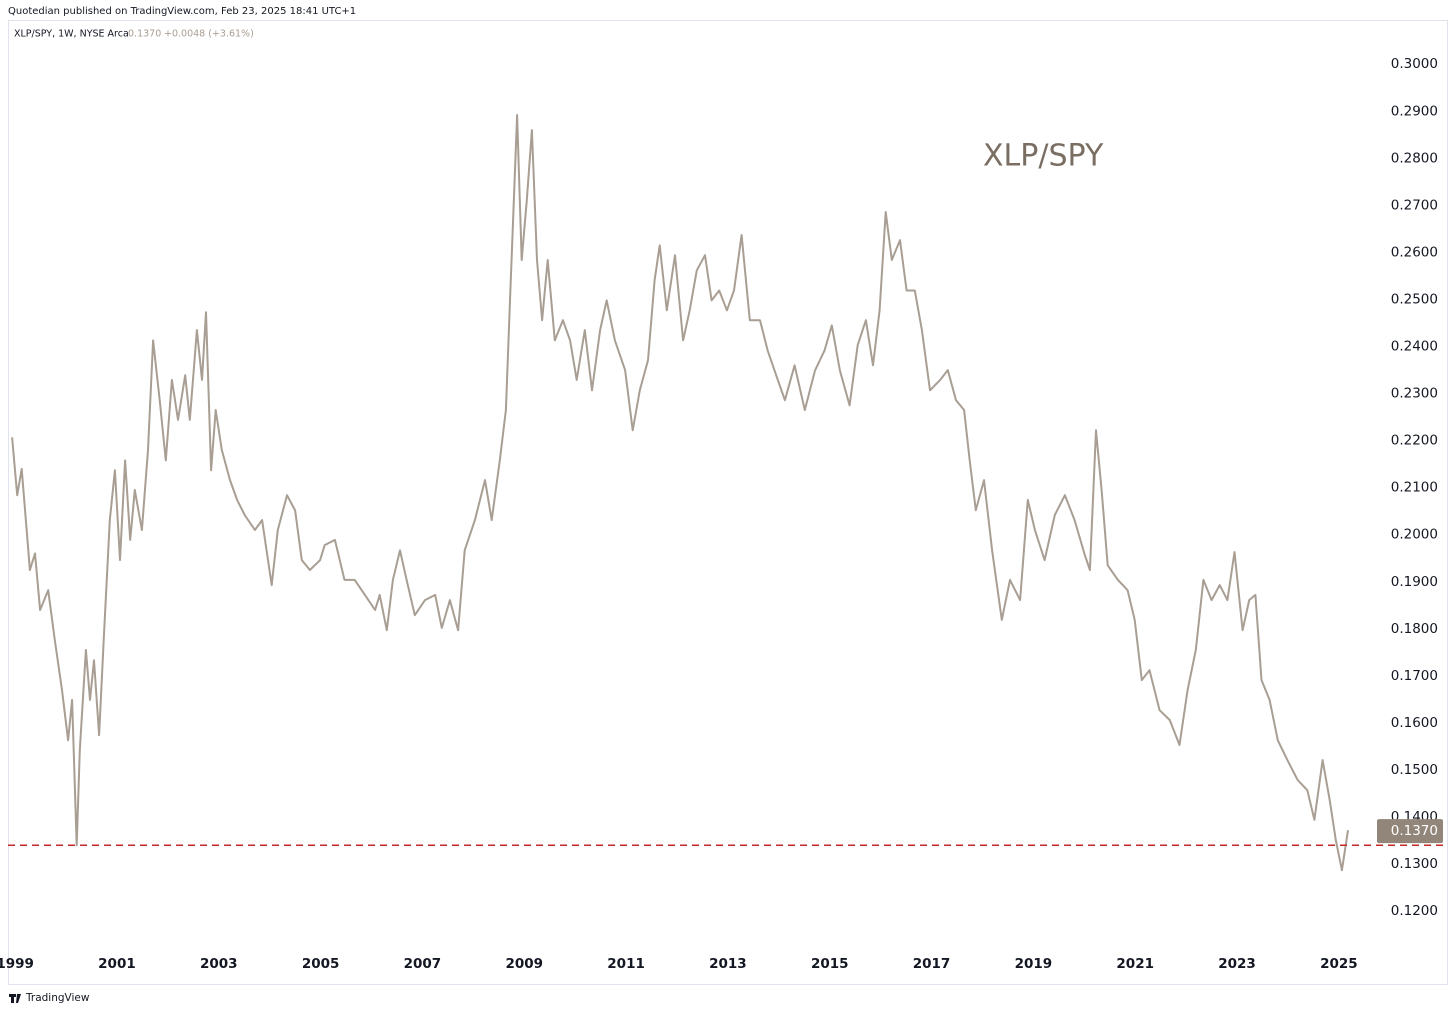  Describe the element at coordinates (1339, 964) in the screenshot. I see `x-tick-label: 2025` at that location.